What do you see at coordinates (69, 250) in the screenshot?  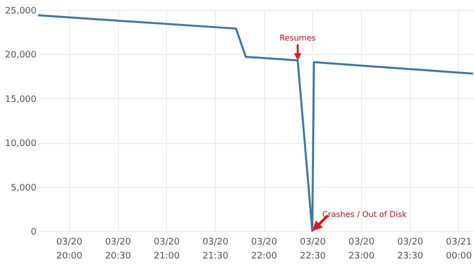 I see `x-tick-label: 03/20 20:00` at bounding box center [69, 250].